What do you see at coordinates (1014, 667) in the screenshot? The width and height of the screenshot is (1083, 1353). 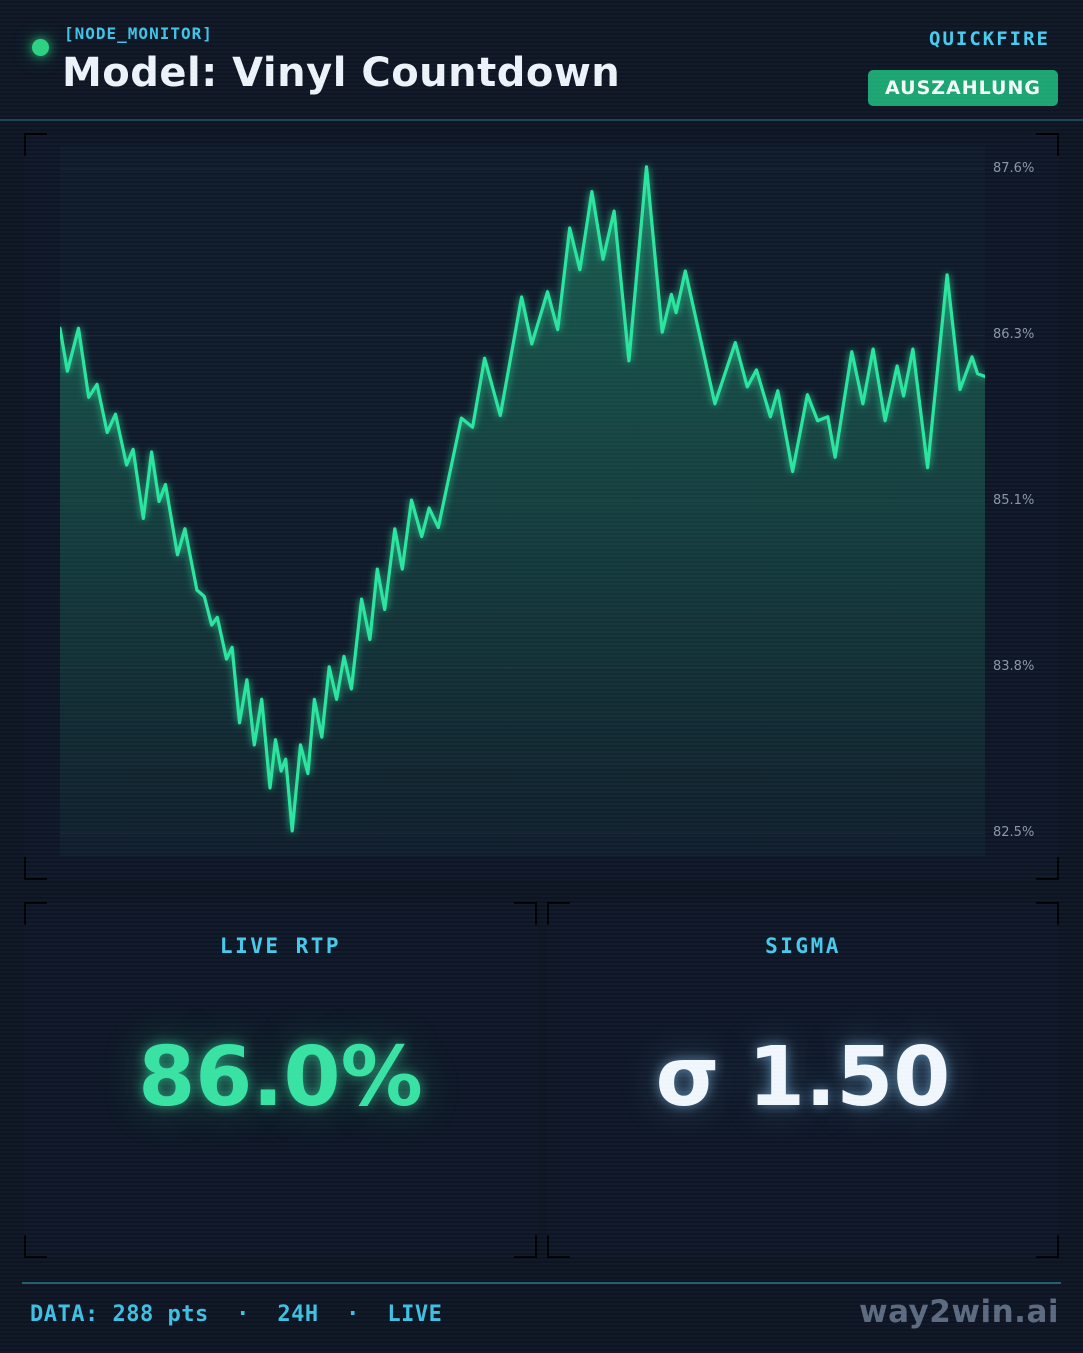 I see `y-axis-label: 83.8%` at bounding box center [1014, 667].